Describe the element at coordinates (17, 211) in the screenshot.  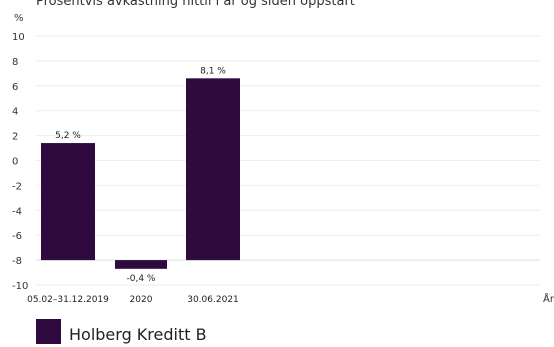
I see `y-tick-label: -4` at that location.